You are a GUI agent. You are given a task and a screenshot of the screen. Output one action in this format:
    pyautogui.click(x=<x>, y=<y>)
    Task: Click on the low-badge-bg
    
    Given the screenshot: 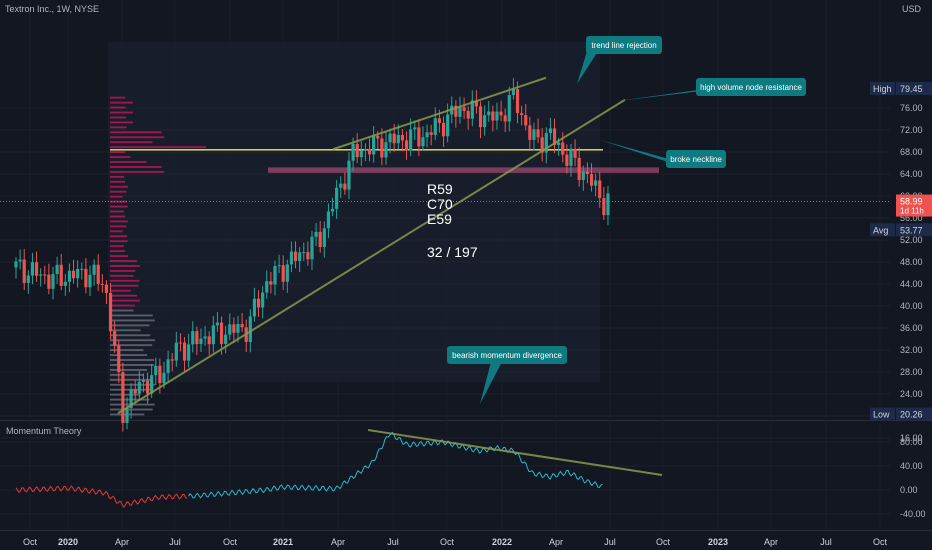 What is the action you would take?
    pyautogui.click(x=914, y=414)
    